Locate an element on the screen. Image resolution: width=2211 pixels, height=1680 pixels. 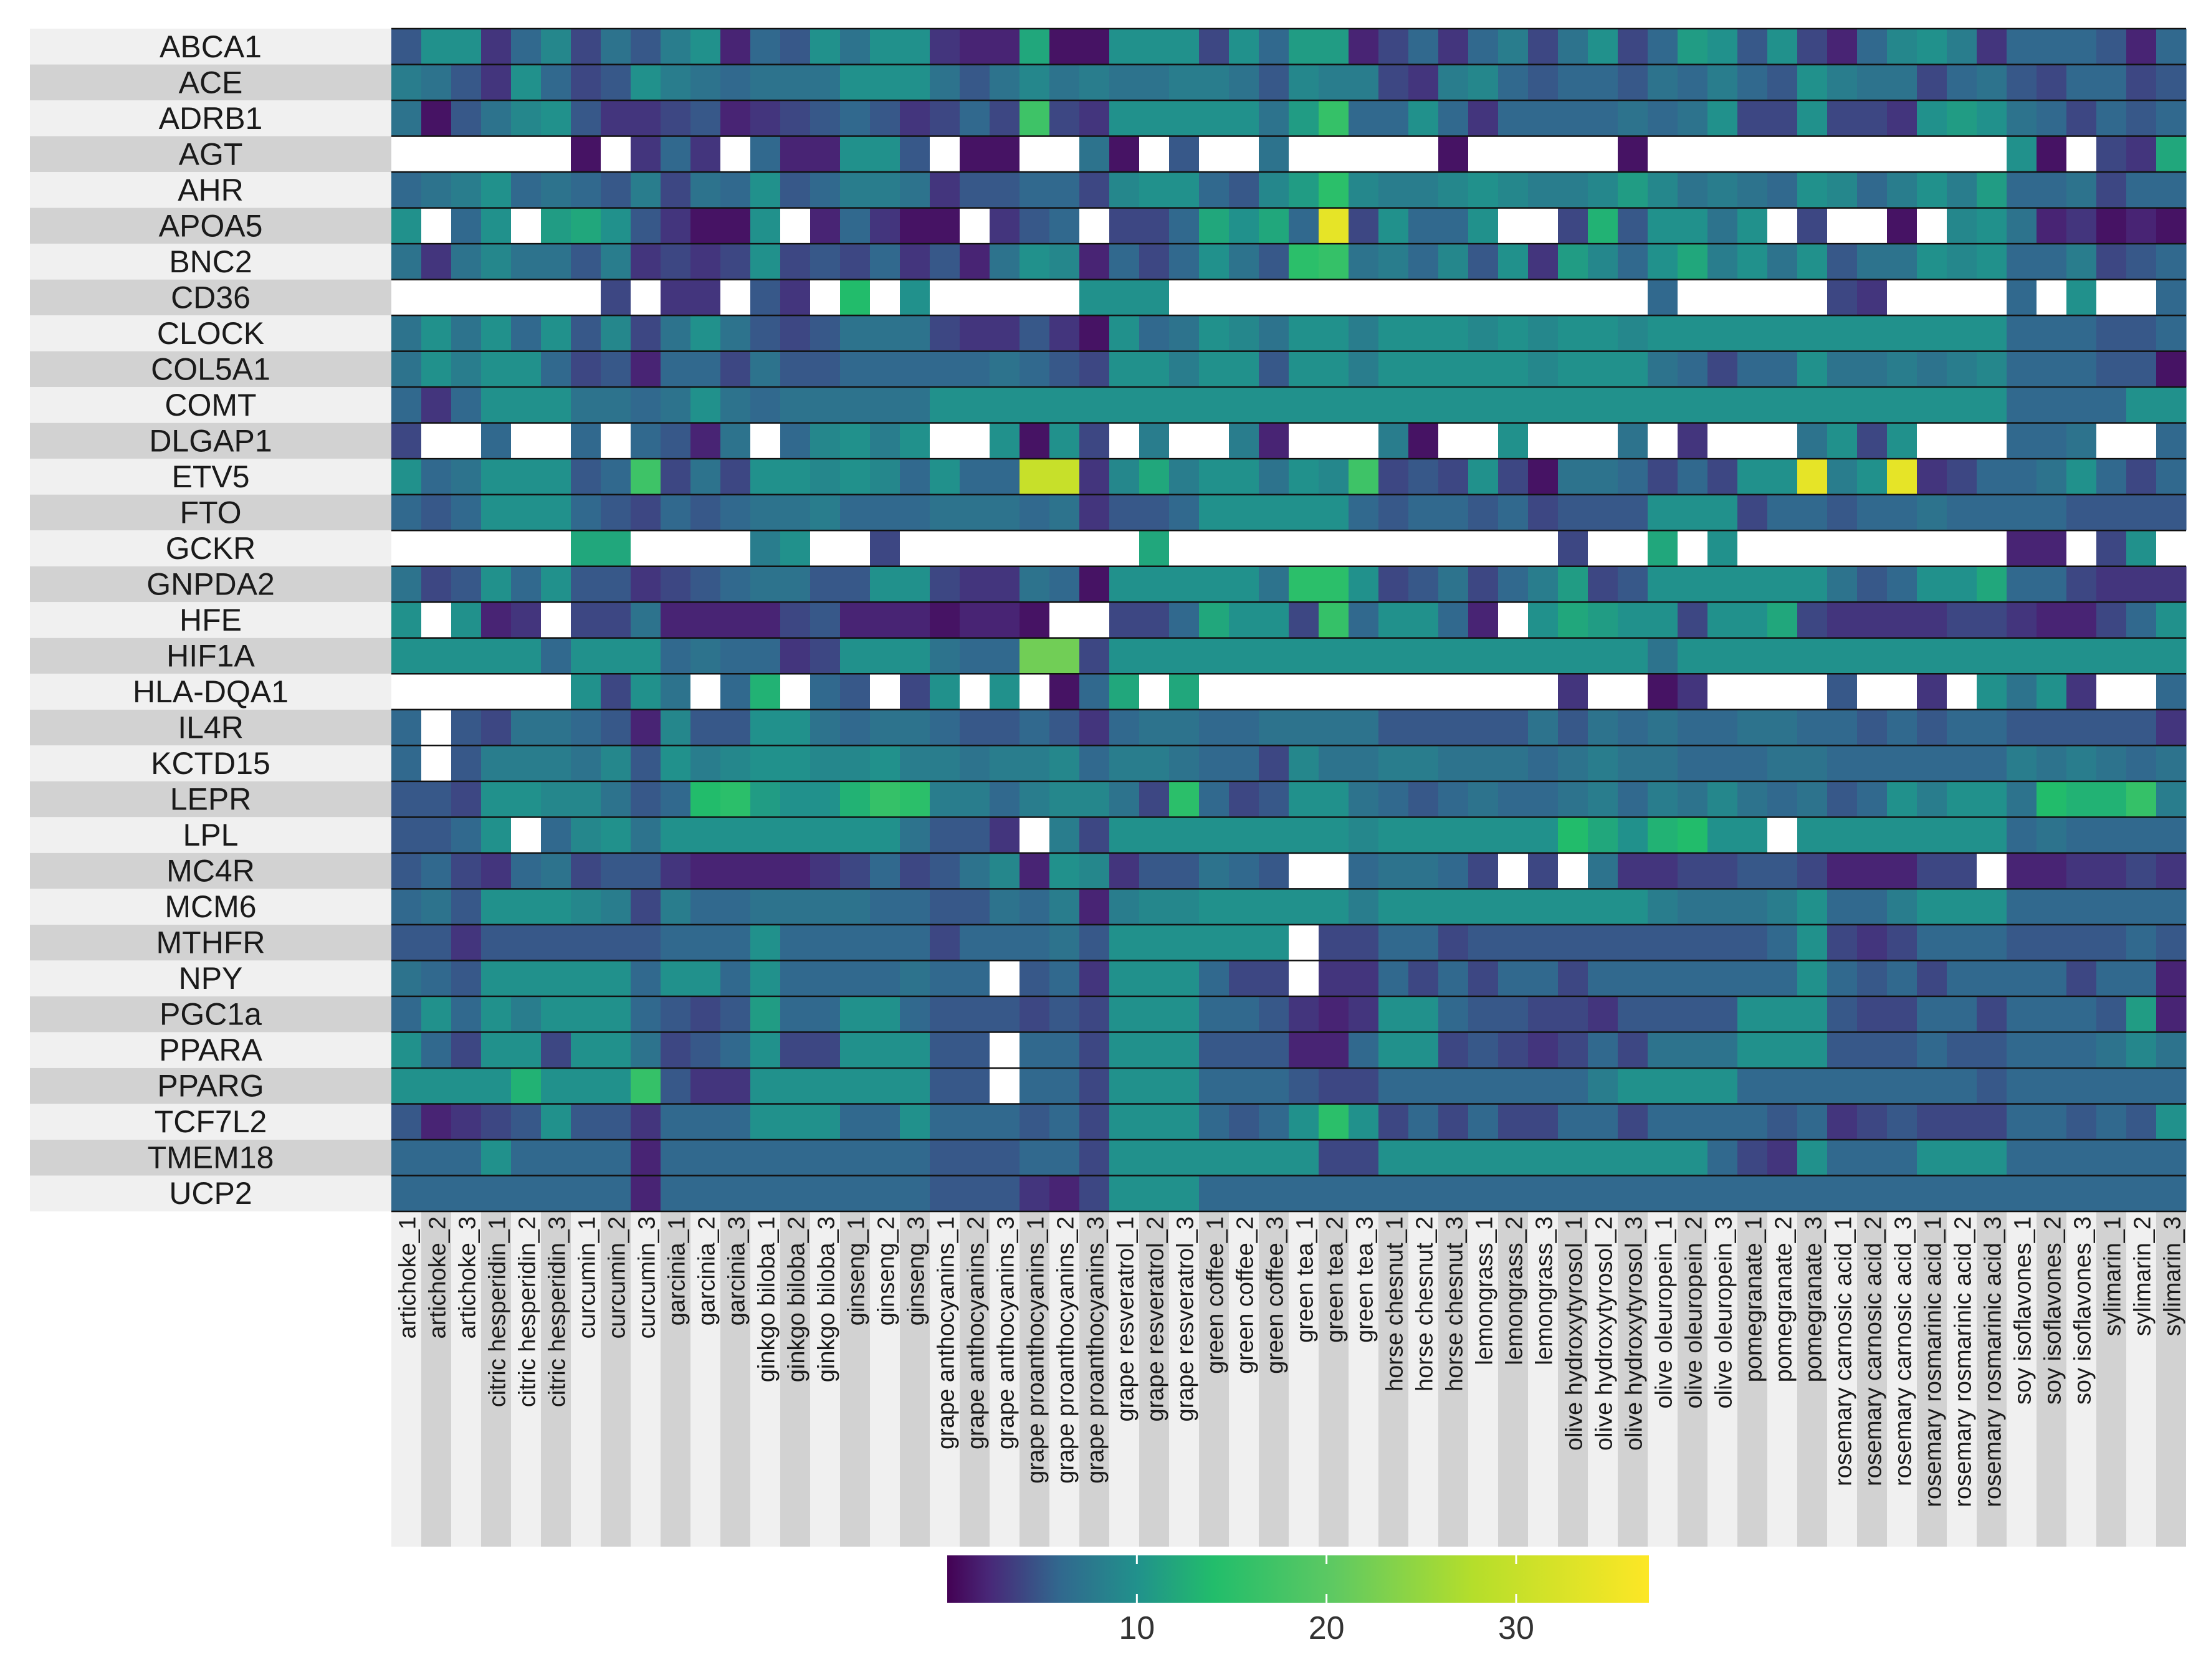
column-label: green coffee_1 is located at coordinates (1215, 1295).